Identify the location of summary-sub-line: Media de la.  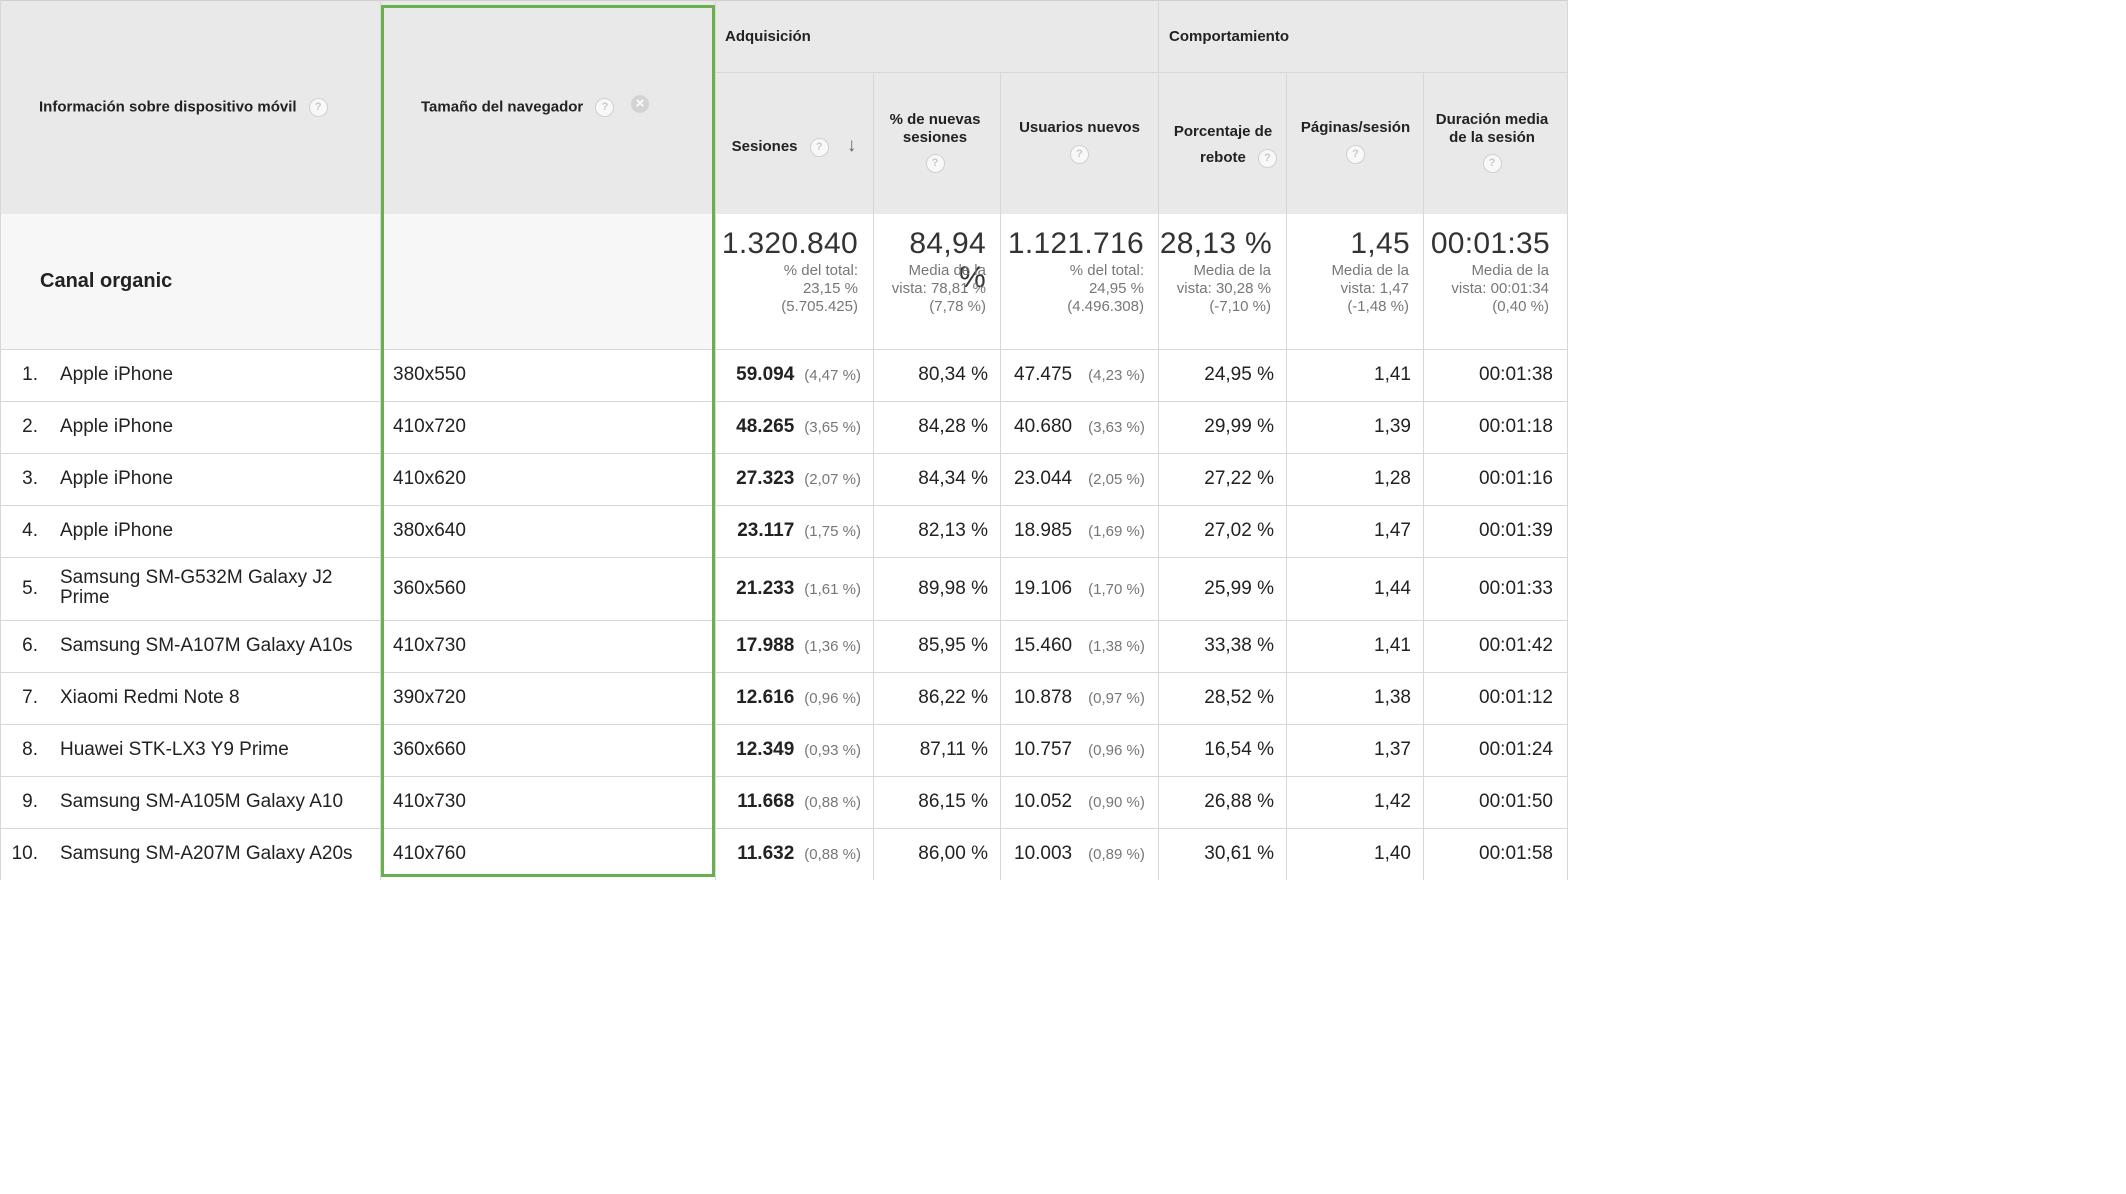
(947, 270).